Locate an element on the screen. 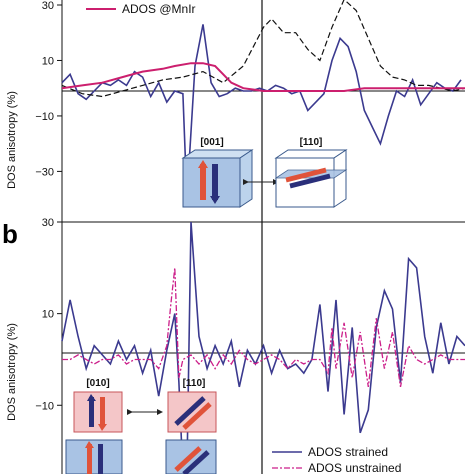 The image size is (474, 474). square-110-pink is located at coordinates (192, 412).